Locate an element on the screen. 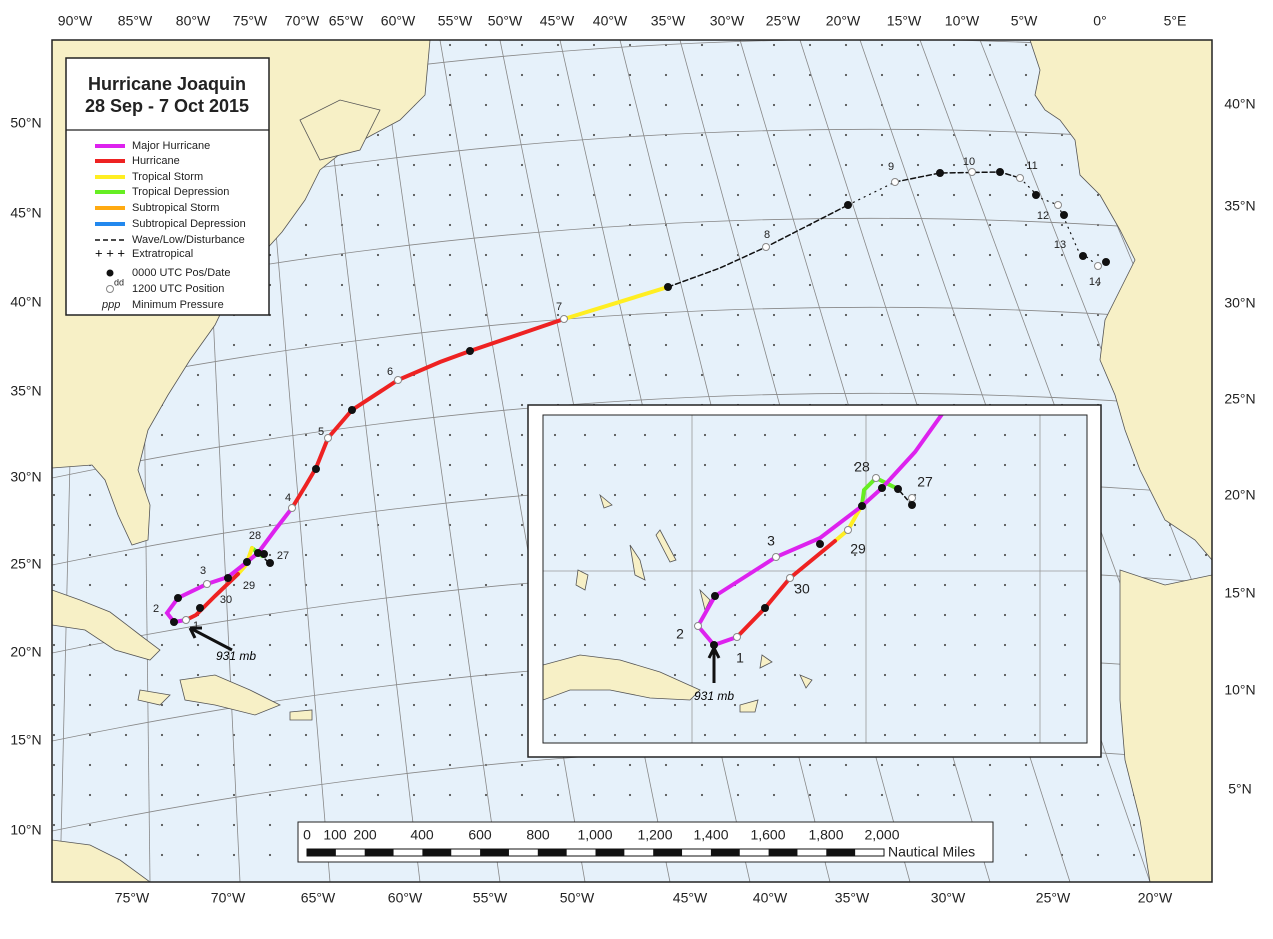 This screenshot has height=939, width=1273. right-lat-label: 10°N is located at coordinates (1239, 690).